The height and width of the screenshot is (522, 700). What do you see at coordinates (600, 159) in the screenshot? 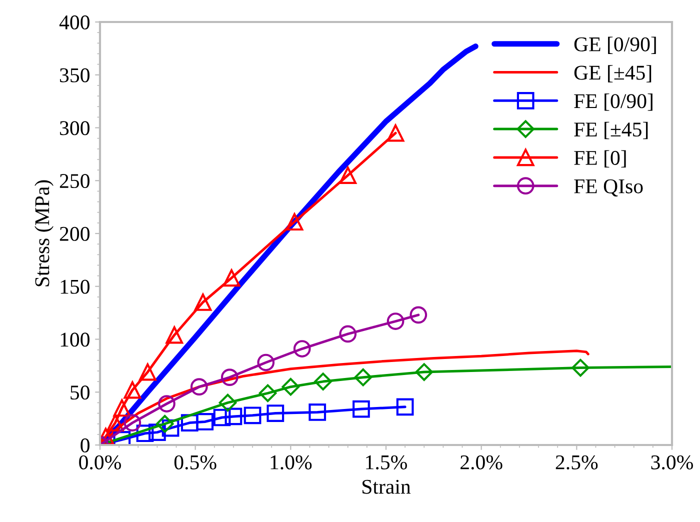
I see `legend-label: FE [0]` at bounding box center [600, 159].